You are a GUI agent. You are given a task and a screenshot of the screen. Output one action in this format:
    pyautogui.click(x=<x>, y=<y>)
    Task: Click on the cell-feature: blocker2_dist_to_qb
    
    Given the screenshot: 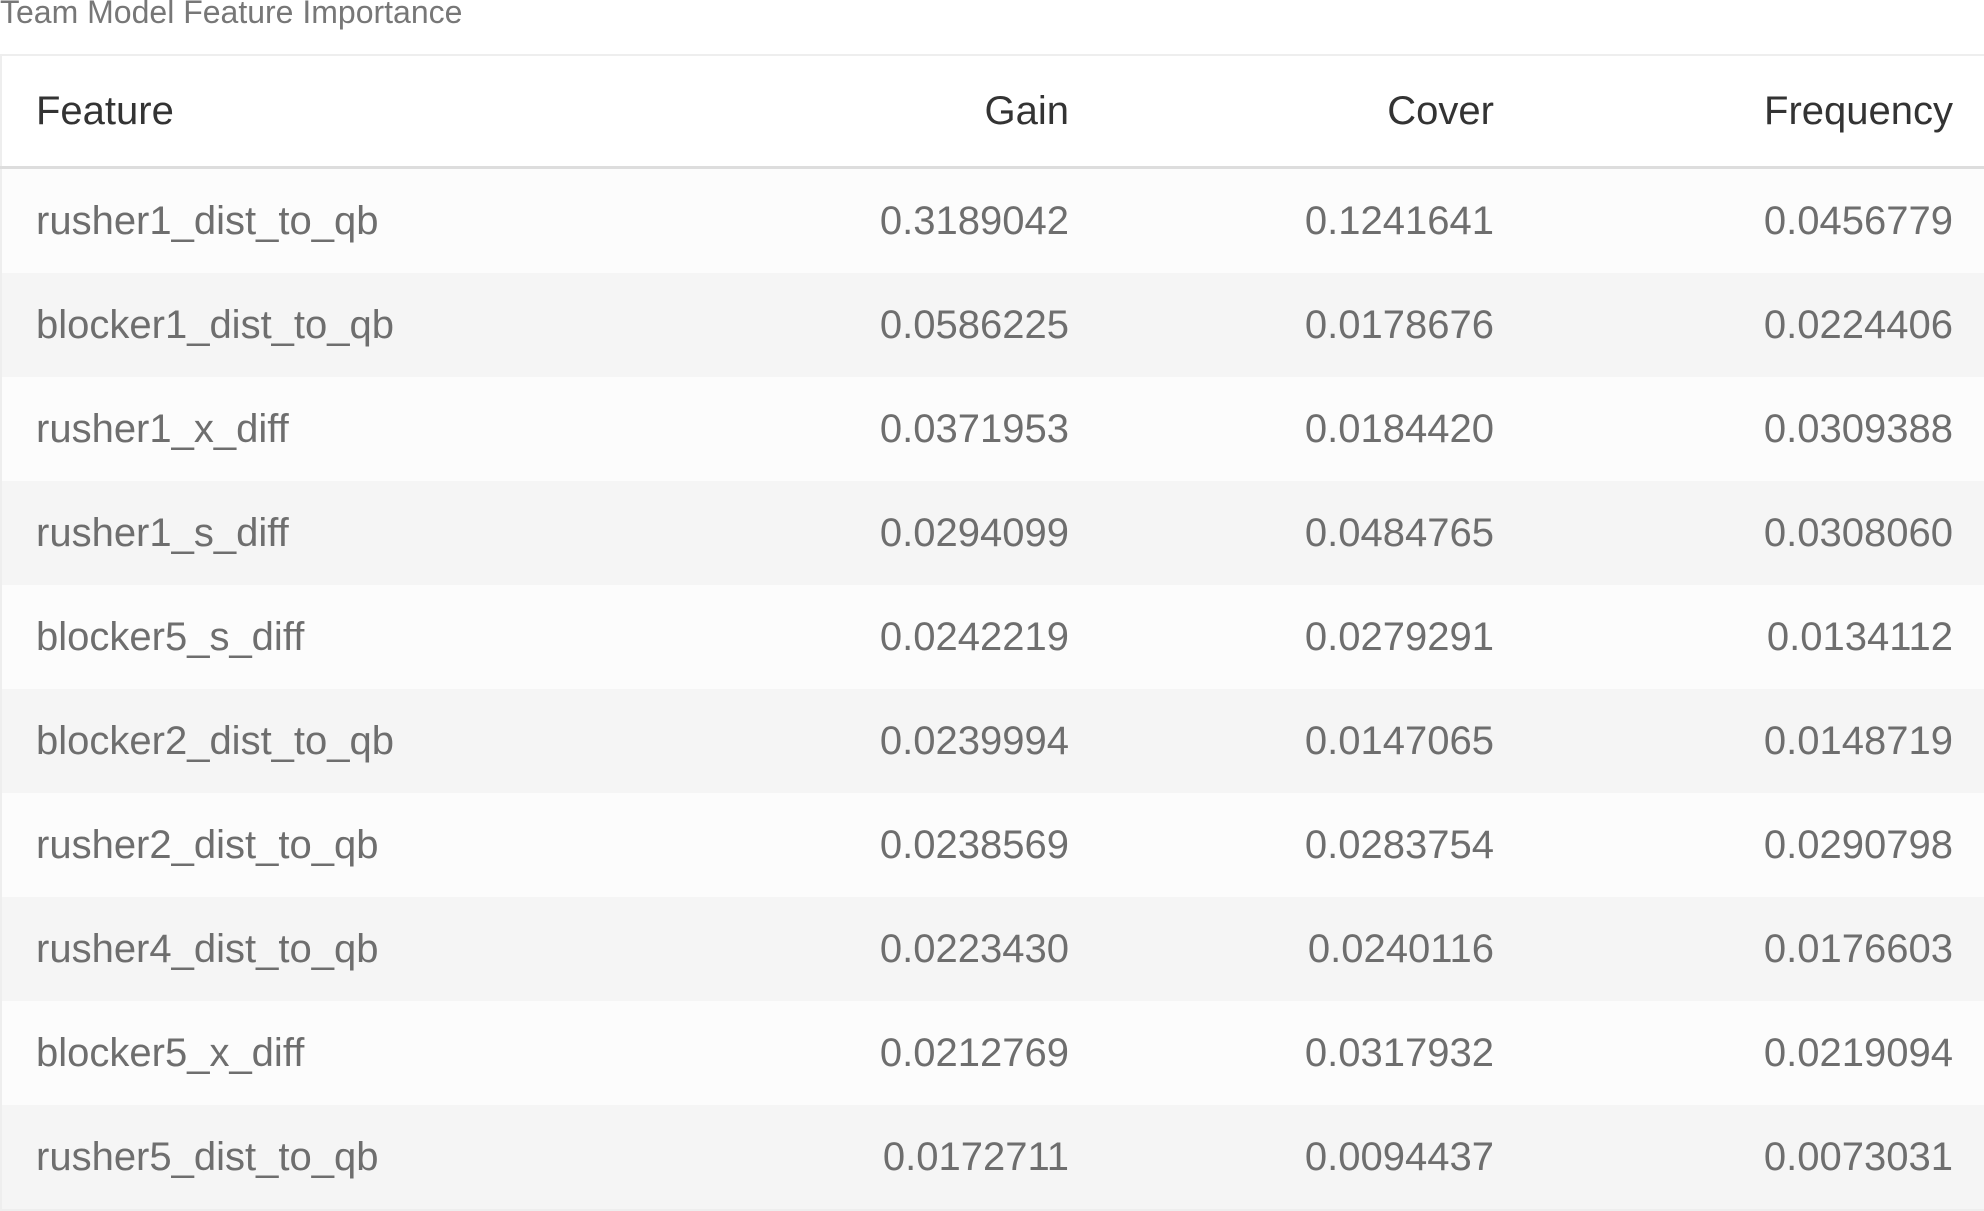 What is the action you would take?
    pyautogui.click(x=388, y=741)
    